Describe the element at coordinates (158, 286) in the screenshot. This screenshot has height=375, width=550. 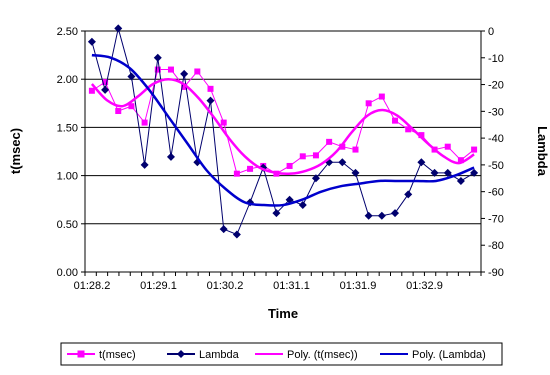
I see `x-tick-label: 01:29.1` at that location.